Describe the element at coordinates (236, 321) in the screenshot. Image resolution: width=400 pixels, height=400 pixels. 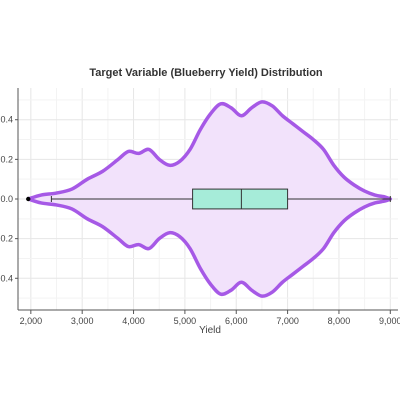
I see `x-tick-label: 6,000` at that location.